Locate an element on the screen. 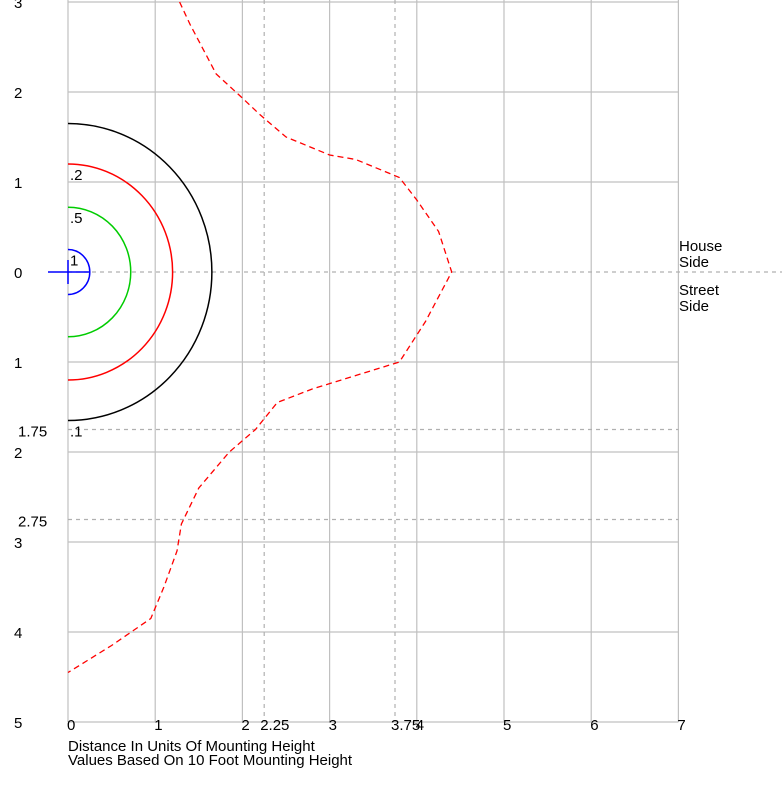 This screenshot has height=787, width=782. x-tick-label: 3 is located at coordinates (333, 725).